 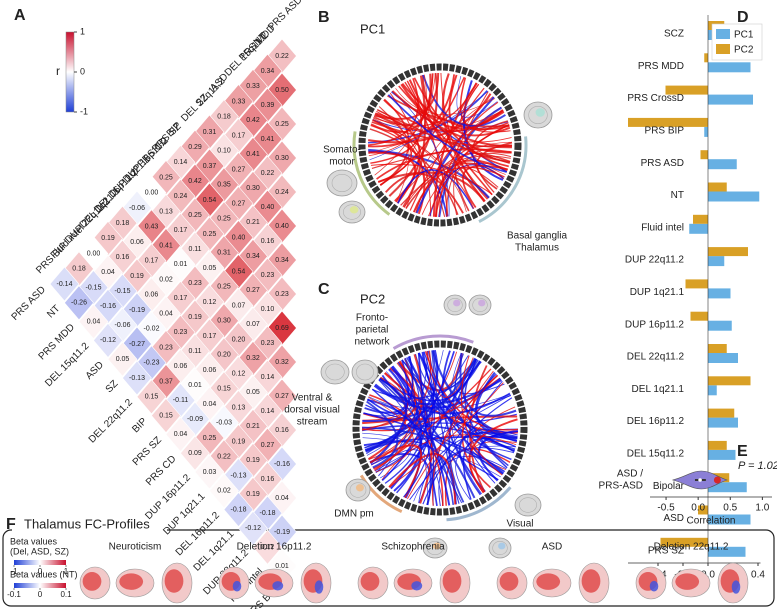 I want to click on colorbar-tick-label: 0, so click(x=82, y=71).